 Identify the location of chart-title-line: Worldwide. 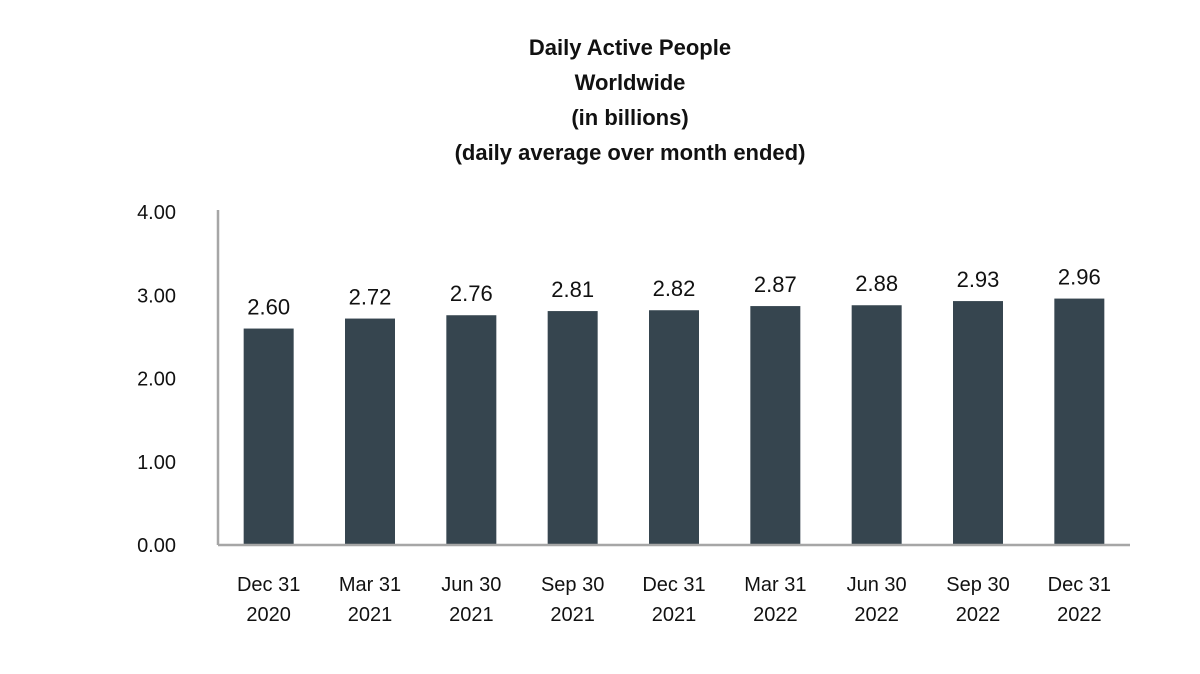
(630, 82).